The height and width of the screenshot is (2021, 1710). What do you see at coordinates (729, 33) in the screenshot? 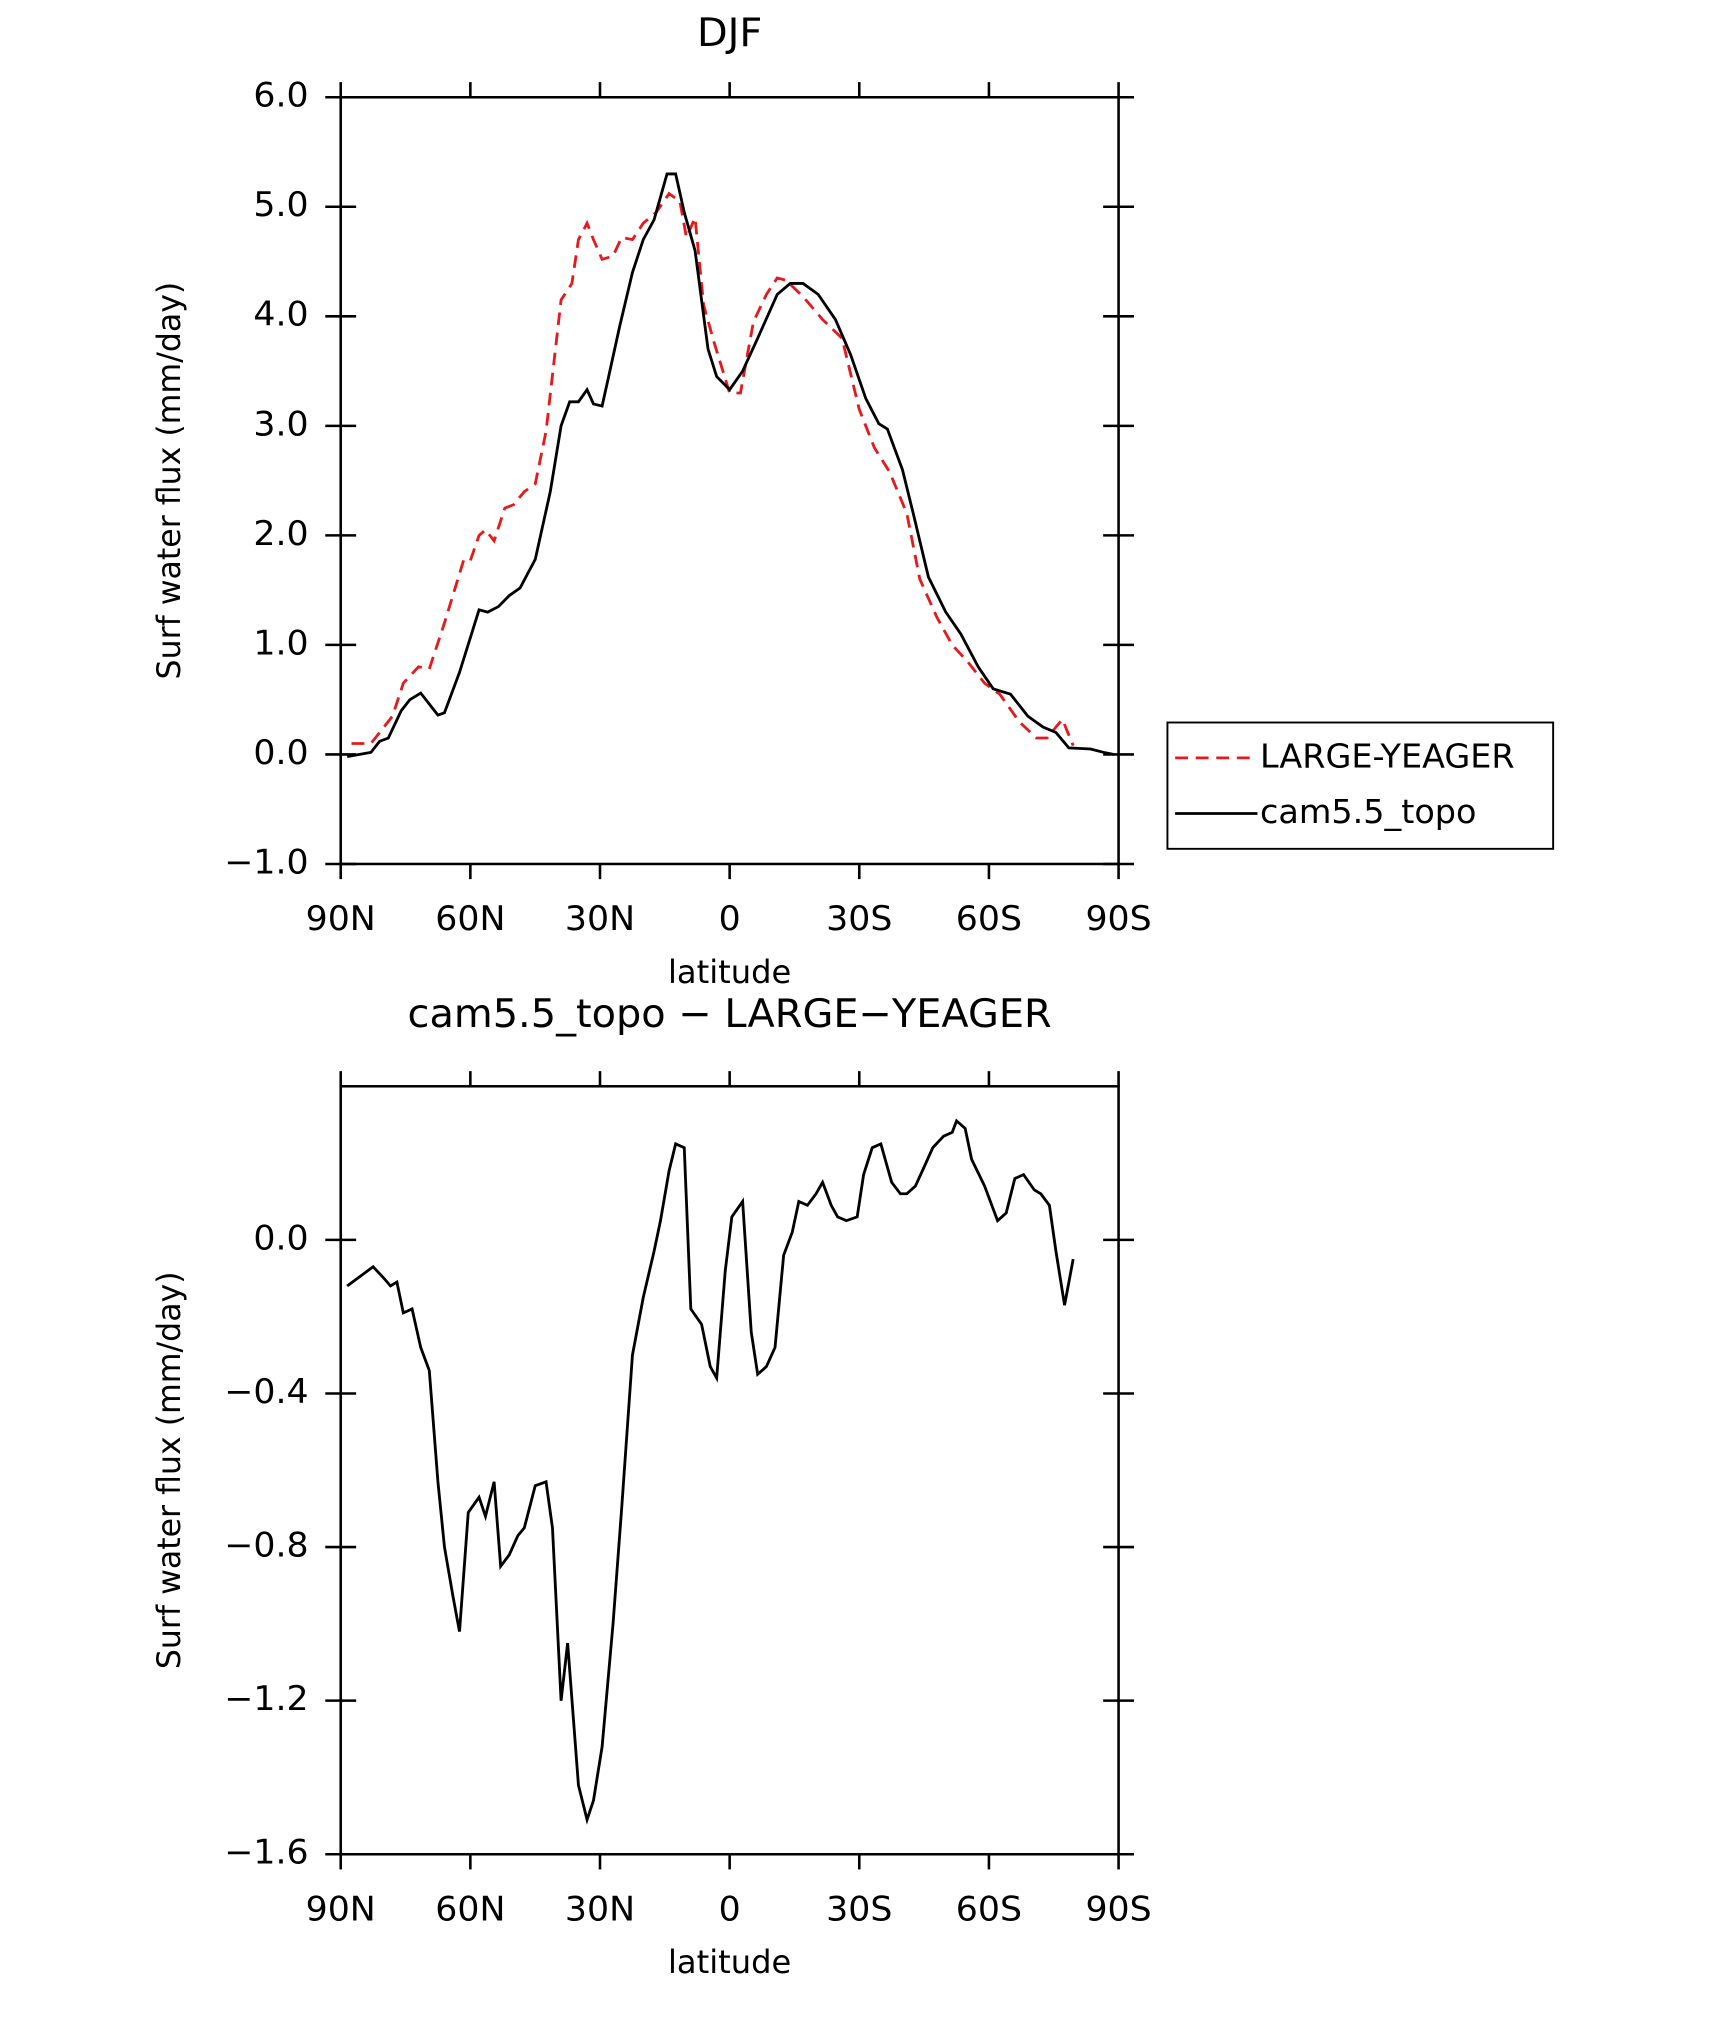
I see `chart-title: DJF` at bounding box center [729, 33].